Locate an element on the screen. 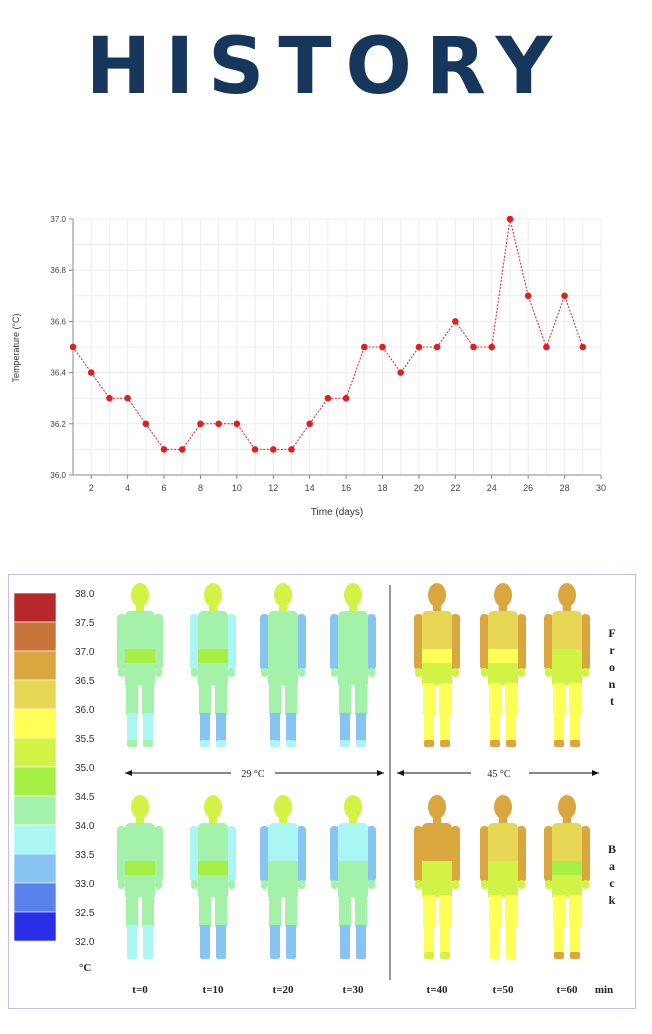 This screenshot has width=652, height=1034. scale-label: 38.0 is located at coordinates (85, 594).